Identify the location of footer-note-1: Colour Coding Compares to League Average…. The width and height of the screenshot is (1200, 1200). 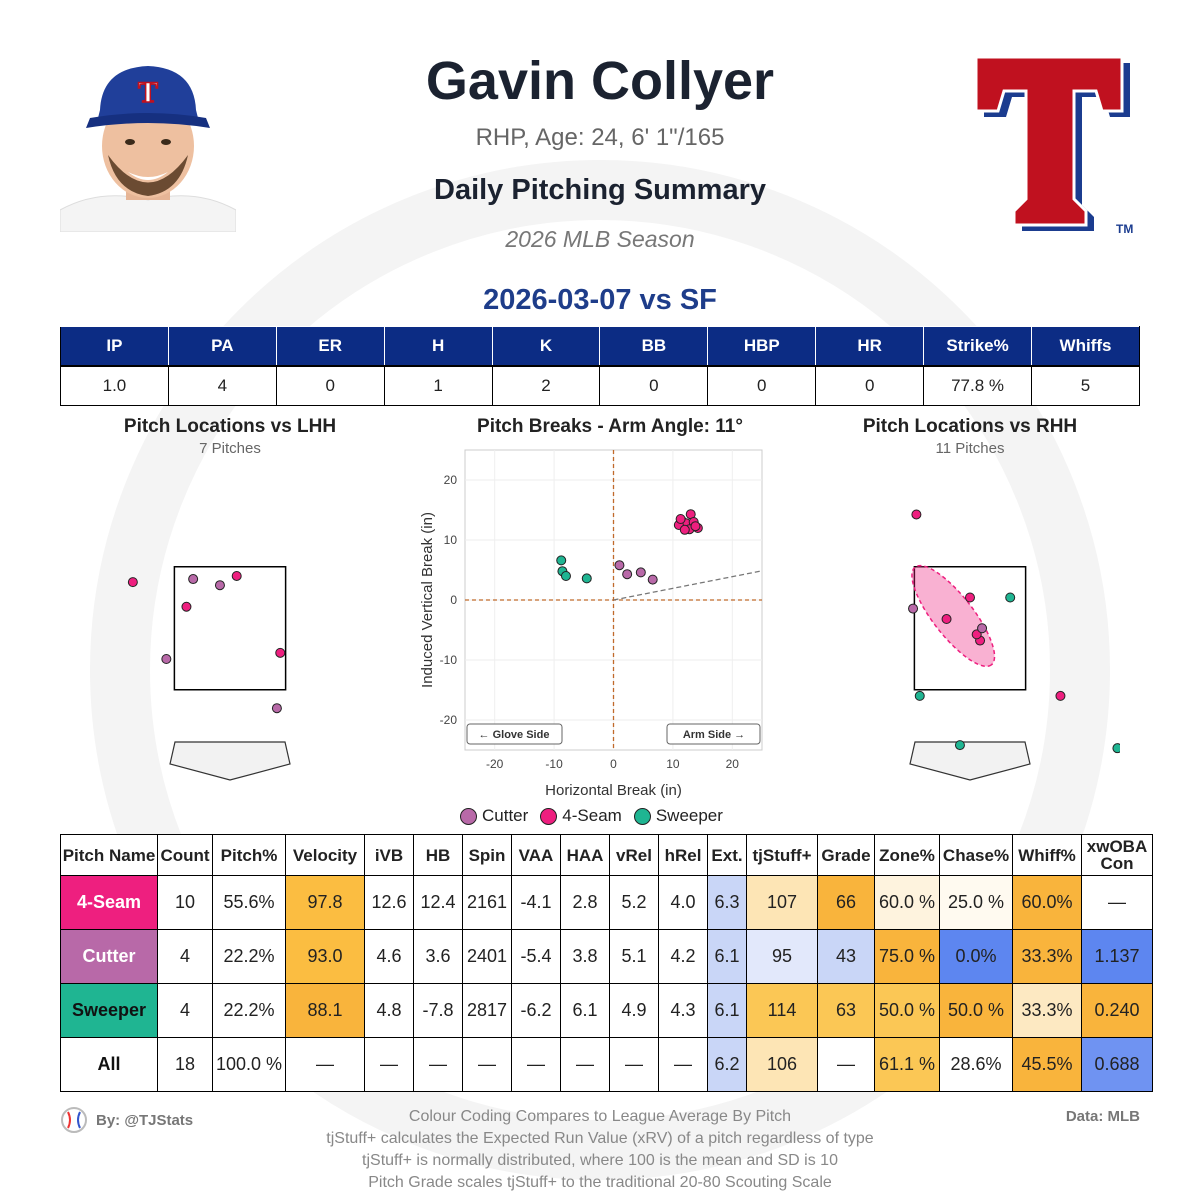
(600, 1116).